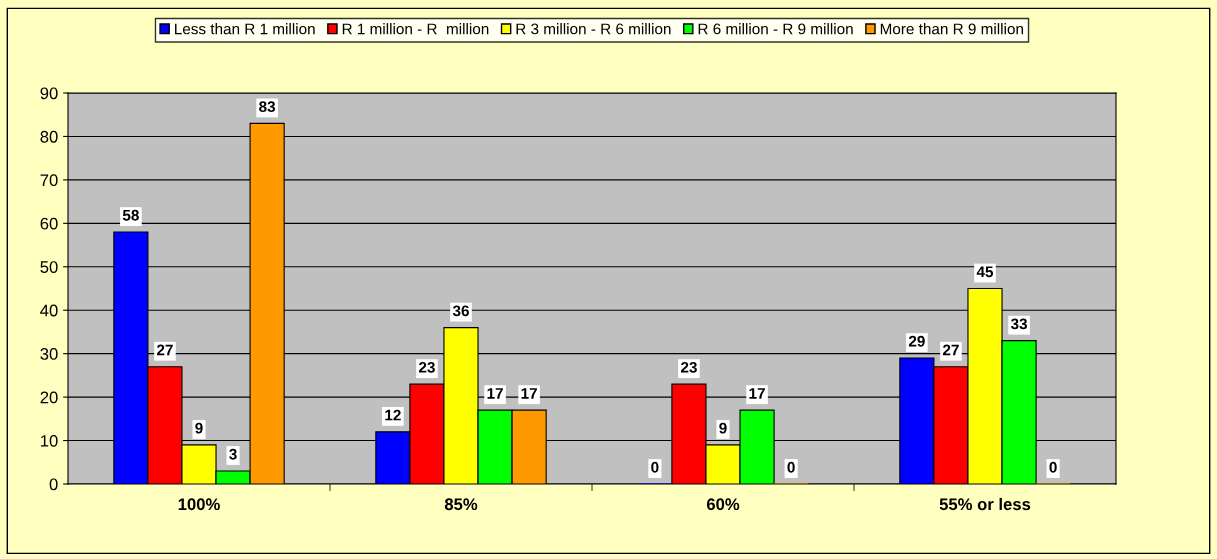 The image size is (1217, 559). I want to click on x-tick-label: 100%, so click(199, 504).